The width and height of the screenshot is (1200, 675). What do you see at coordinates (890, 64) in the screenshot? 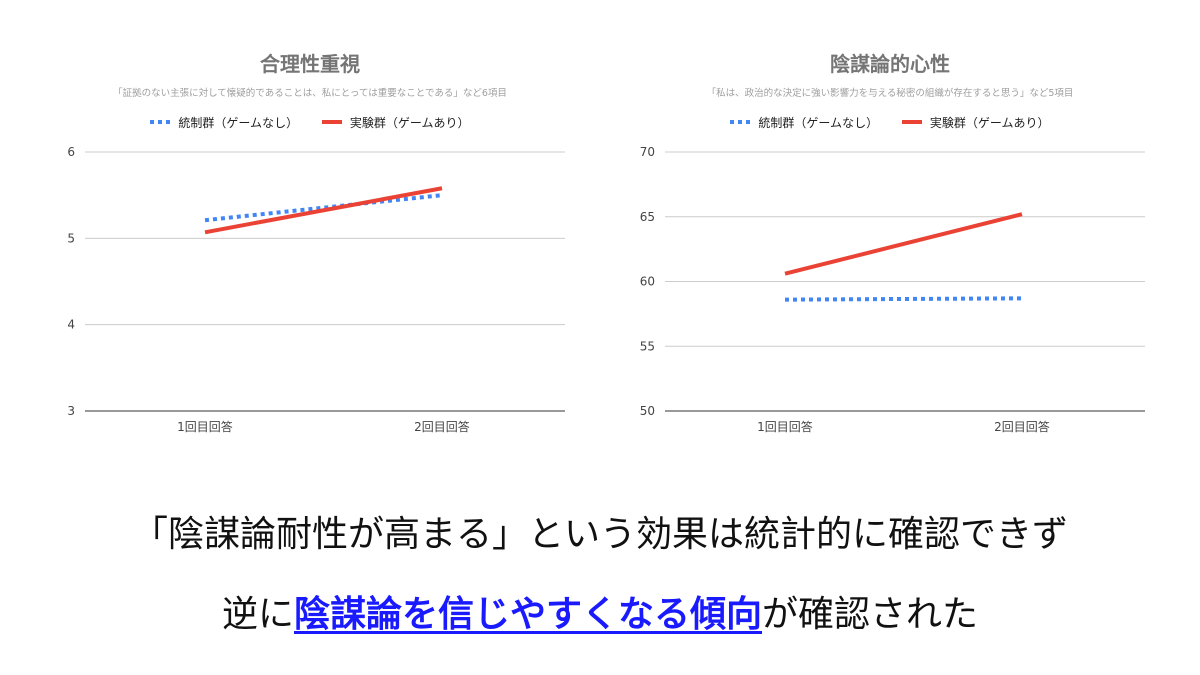
I see `chart-title: 陰謀論的心性` at bounding box center [890, 64].